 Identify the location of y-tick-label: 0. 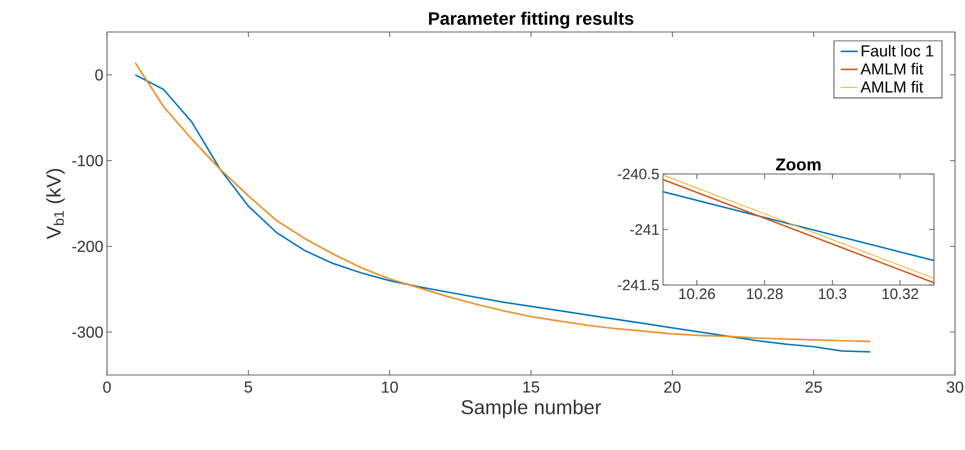
(99, 75).